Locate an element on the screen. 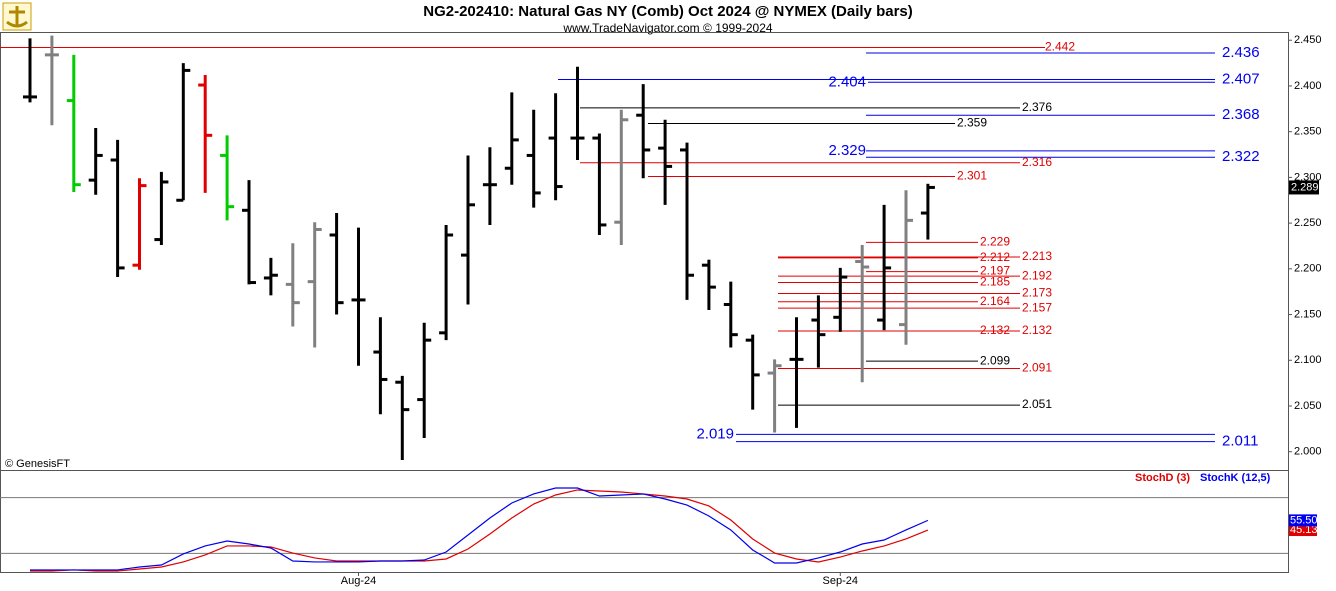 The image size is (1336, 591). y-tick-label: 2.450 is located at coordinates (1308, 40).